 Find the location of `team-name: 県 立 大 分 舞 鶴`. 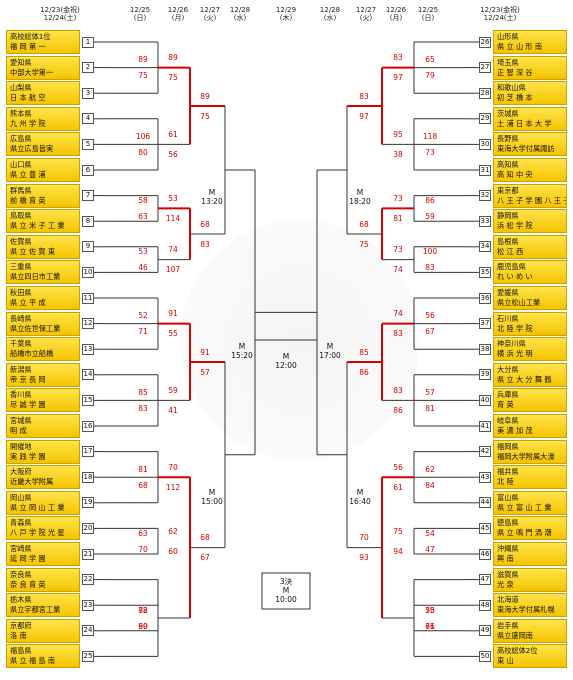

team-name: 県 立 大 分 舞 鶴 is located at coordinates (524, 379).